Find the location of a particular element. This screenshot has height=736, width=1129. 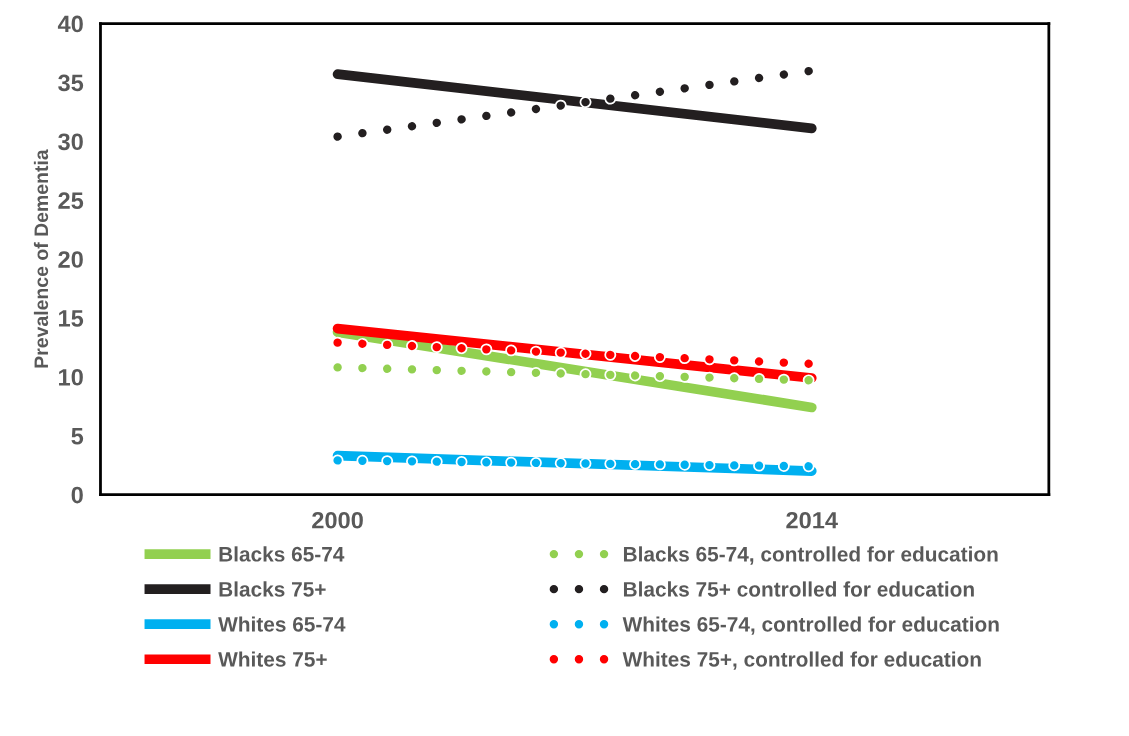

legend-label: Blacks 75+ controlled for education is located at coordinates (798, 589).